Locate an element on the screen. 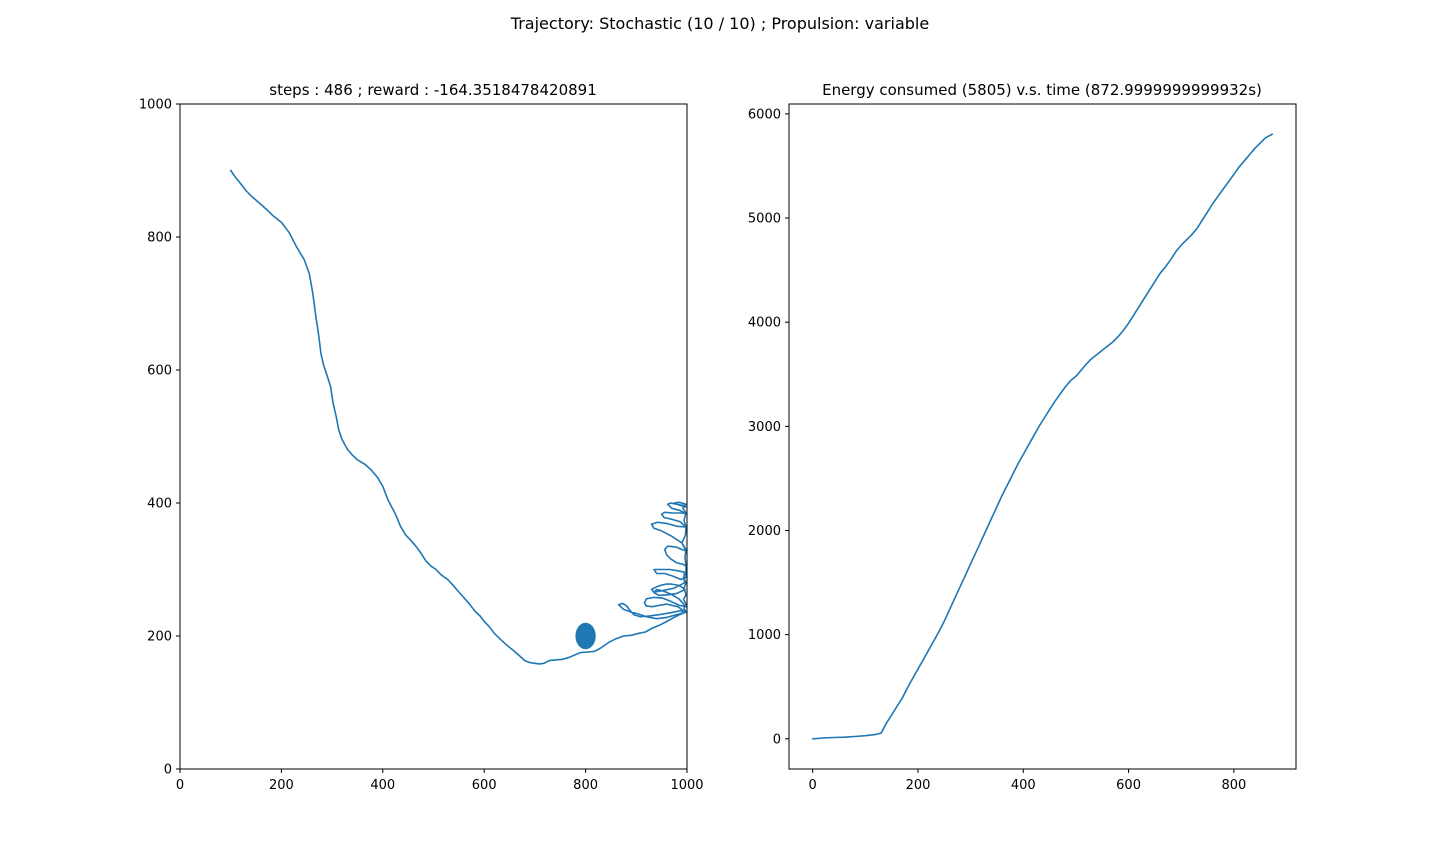 This screenshot has width=1440, height=864. target-marker is located at coordinates (585, 636).